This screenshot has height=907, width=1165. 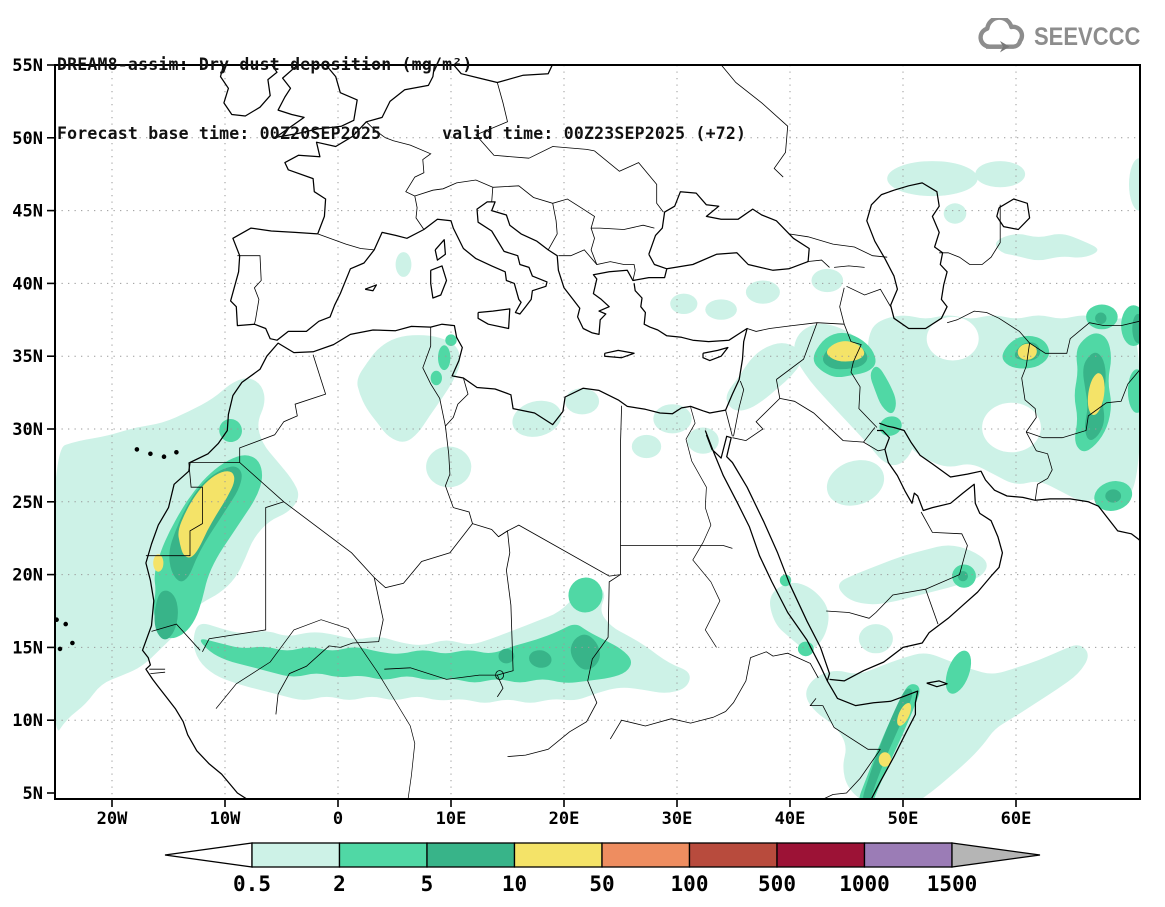 What do you see at coordinates (952, 884) in the screenshot?
I see `colorbar-tick-label: 1500` at bounding box center [952, 884].